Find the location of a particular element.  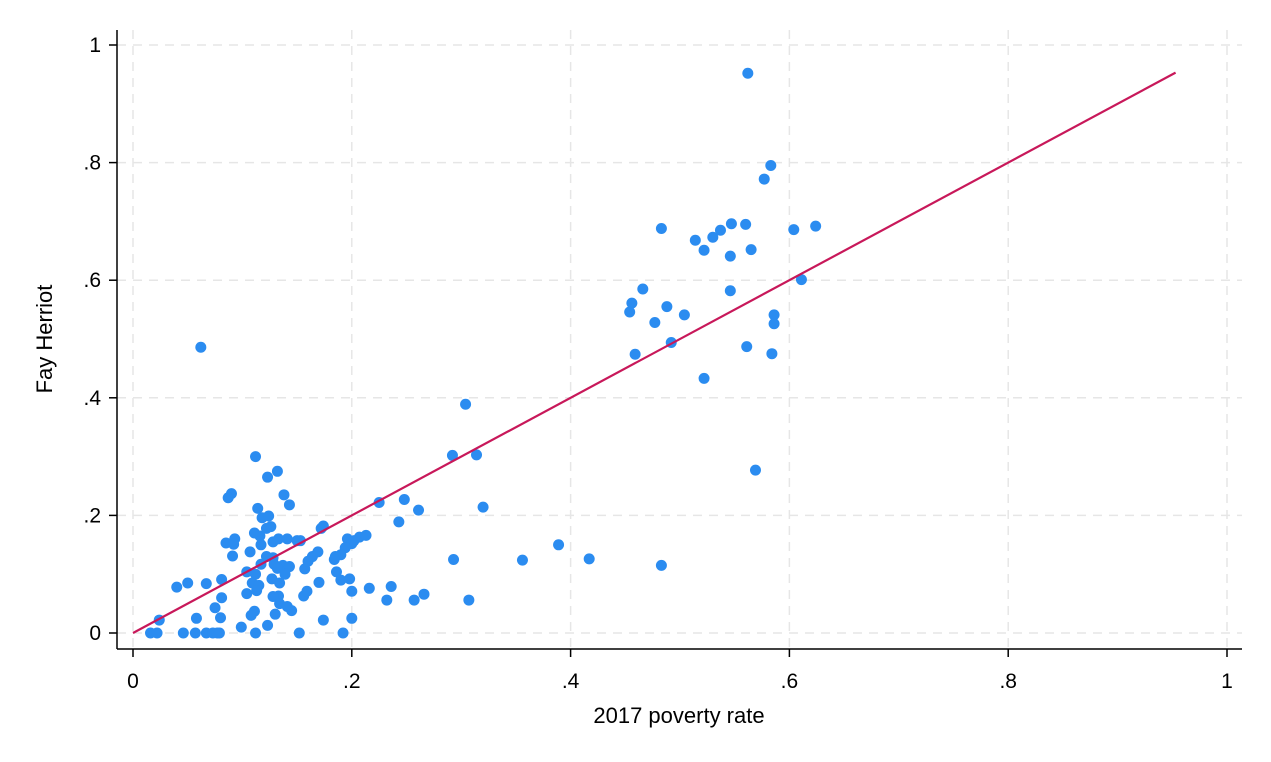

y-tick-label: 0 is located at coordinates (95, 633).